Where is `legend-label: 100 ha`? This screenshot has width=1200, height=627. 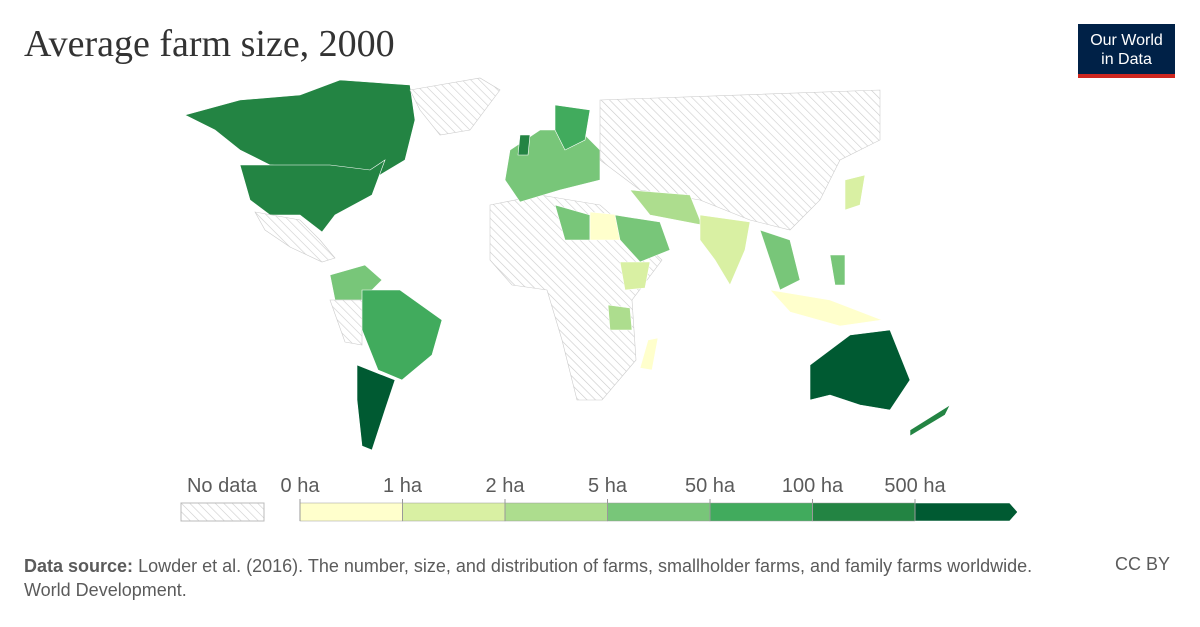 legend-label: 100 ha is located at coordinates (813, 486).